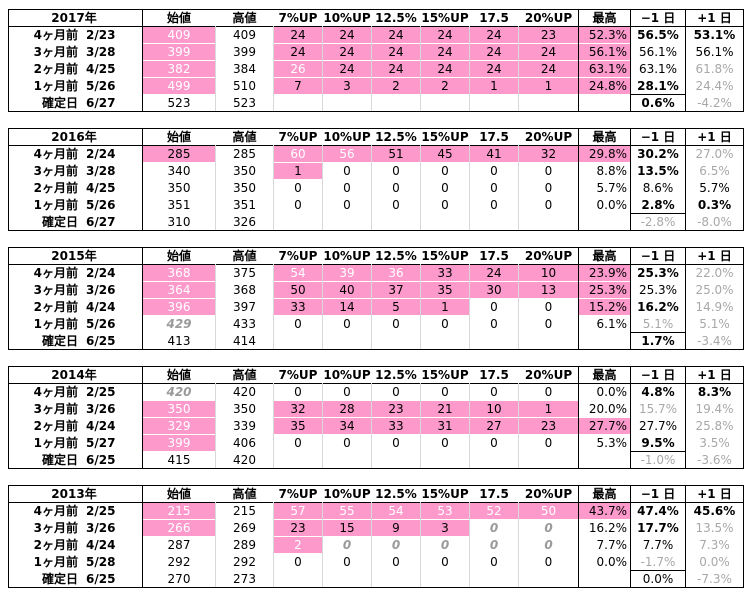  I want to click on cell-up10: 14, so click(347, 307).